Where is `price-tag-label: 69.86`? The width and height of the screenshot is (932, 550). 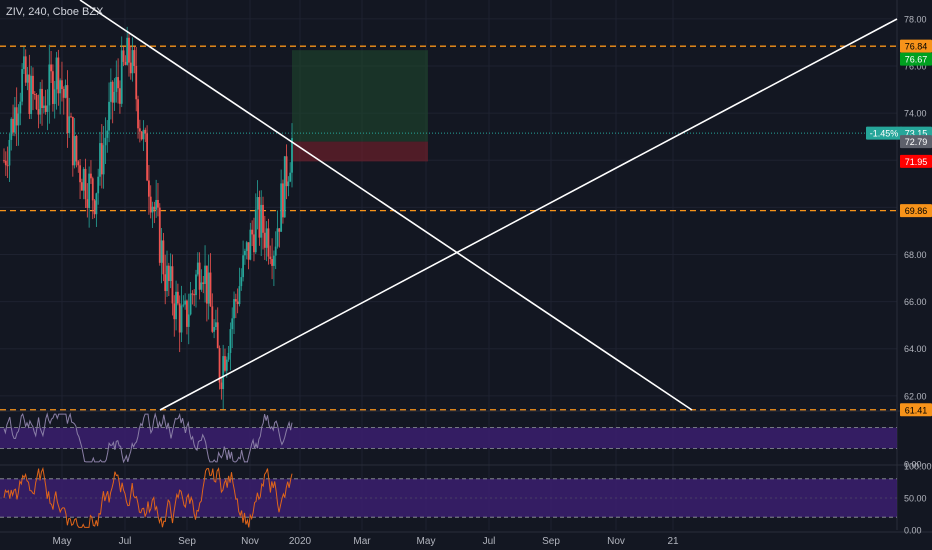
price-tag-label: 69.86 is located at coordinates (916, 211).